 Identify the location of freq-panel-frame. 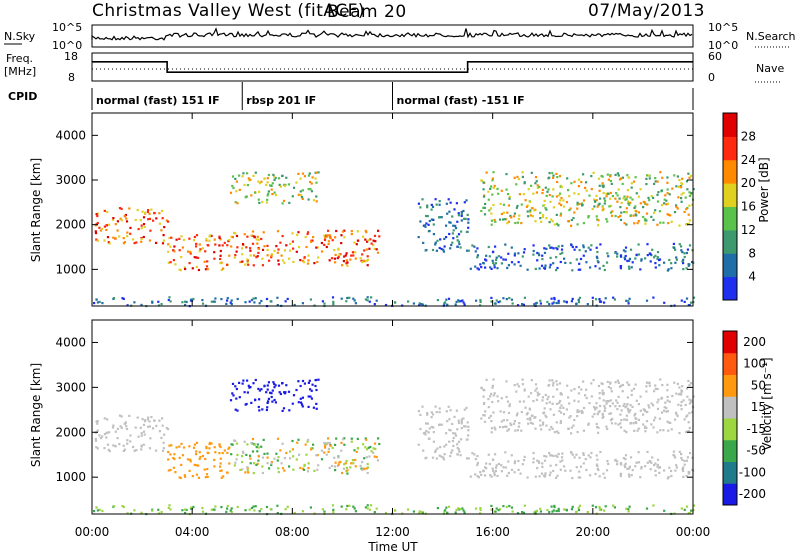
(392, 67).